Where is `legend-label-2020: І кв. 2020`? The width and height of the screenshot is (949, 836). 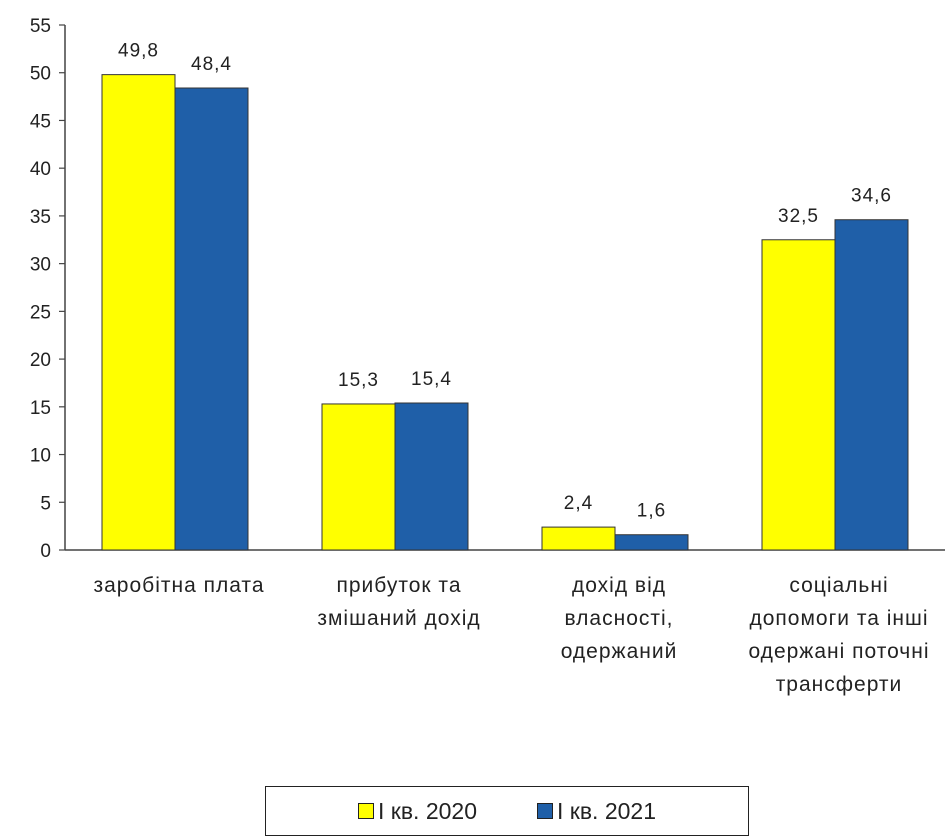
legend-label-2020: І кв. 2020 is located at coordinates (427, 810).